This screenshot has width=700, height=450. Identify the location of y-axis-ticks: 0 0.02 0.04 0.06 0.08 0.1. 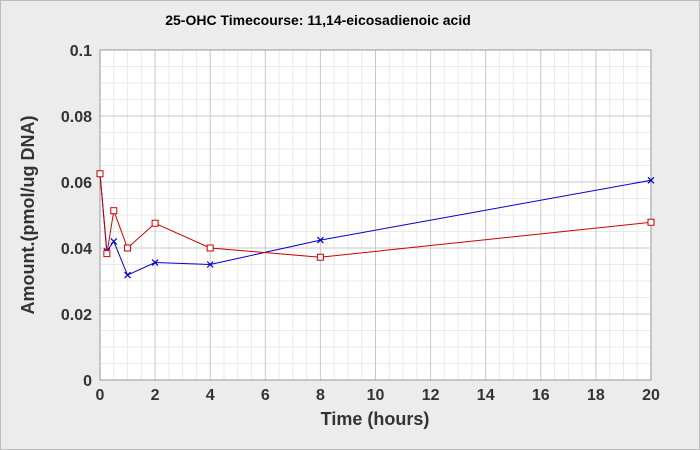
(76, 216).